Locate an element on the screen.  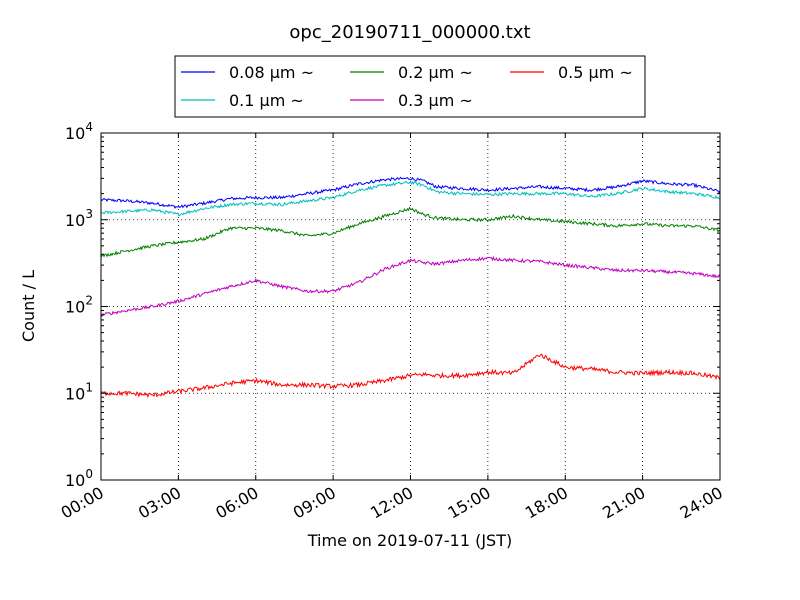
x-axis-label: Time on 2019-07-11 (JST) is located at coordinates (409, 540).